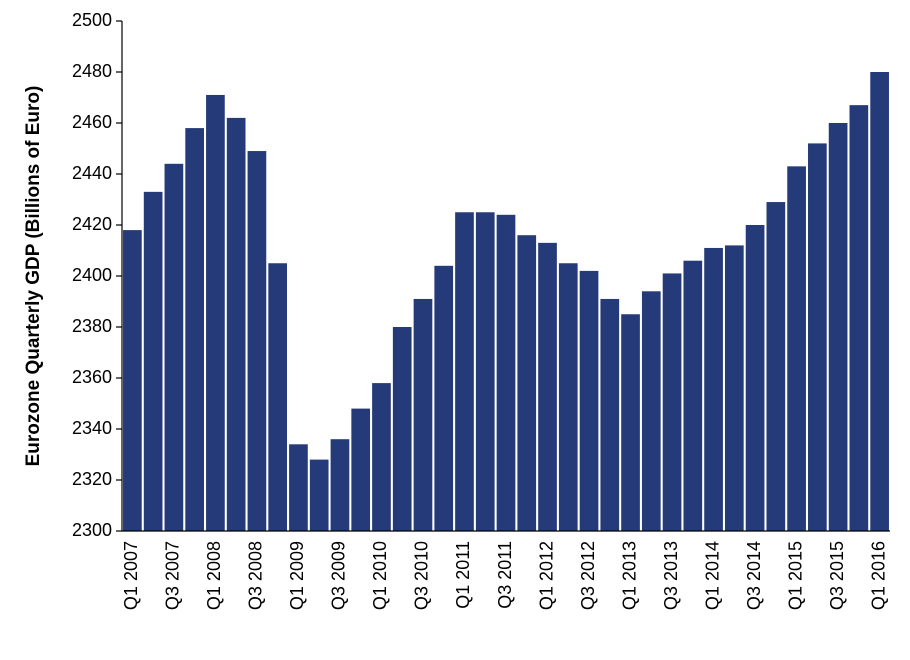 The height and width of the screenshot is (660, 910). Describe the element at coordinates (92, 377) in the screenshot. I see `y-tick-label: 2360` at that location.